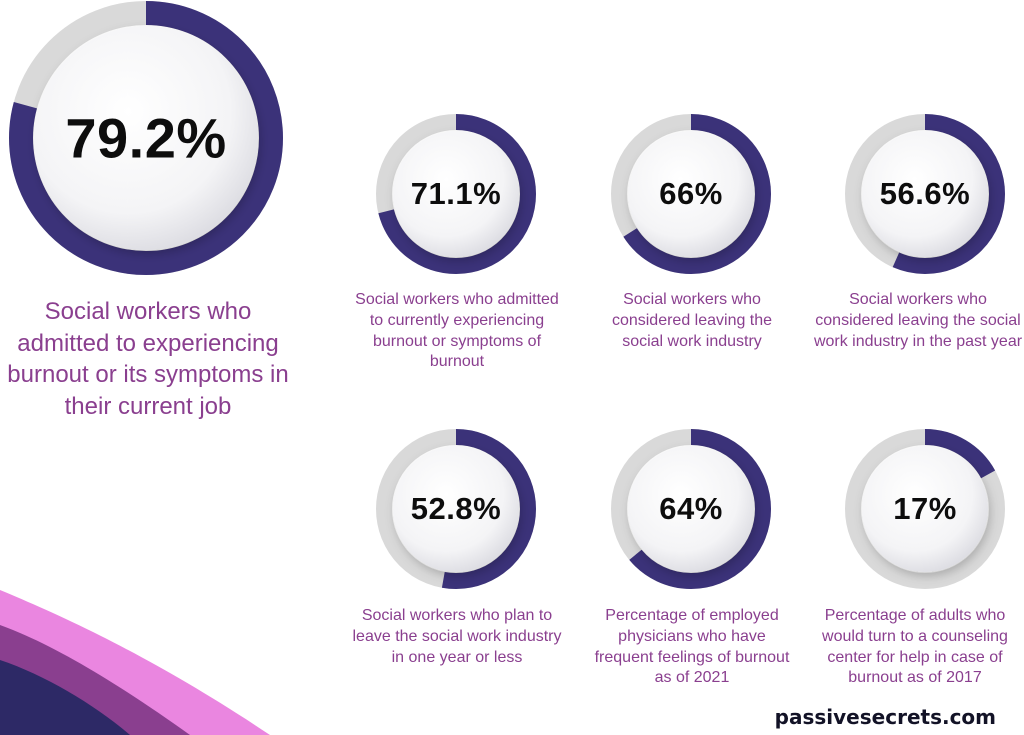 This screenshot has height=735, width=1024. I want to click on stat-value-1: 79.2%, so click(146, 138).